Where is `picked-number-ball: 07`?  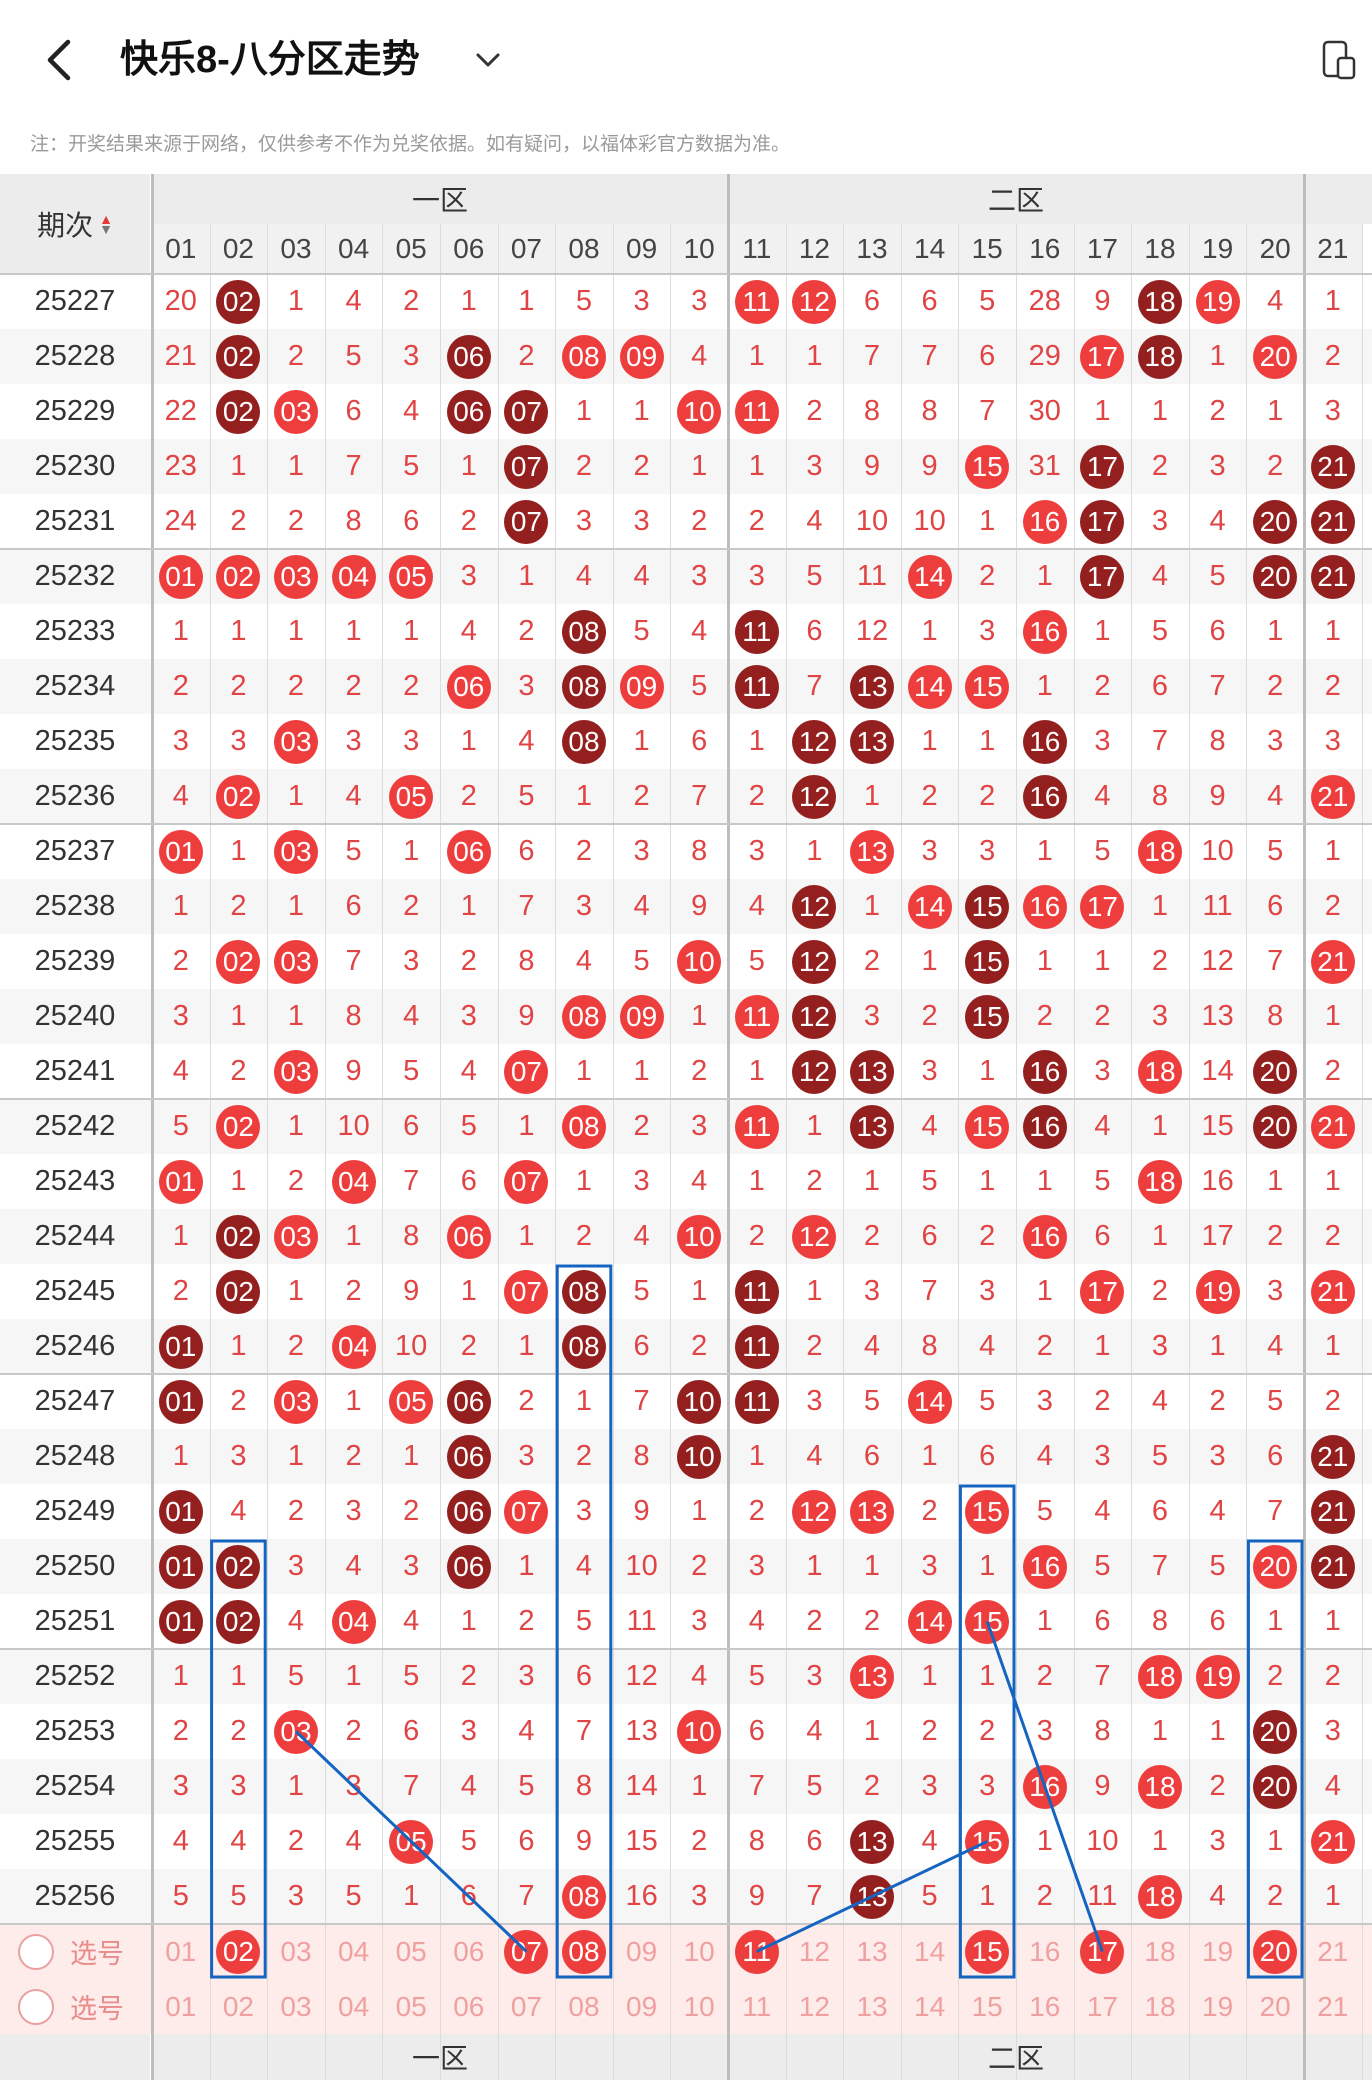 picked-number-ball: 07 is located at coordinates (526, 1951).